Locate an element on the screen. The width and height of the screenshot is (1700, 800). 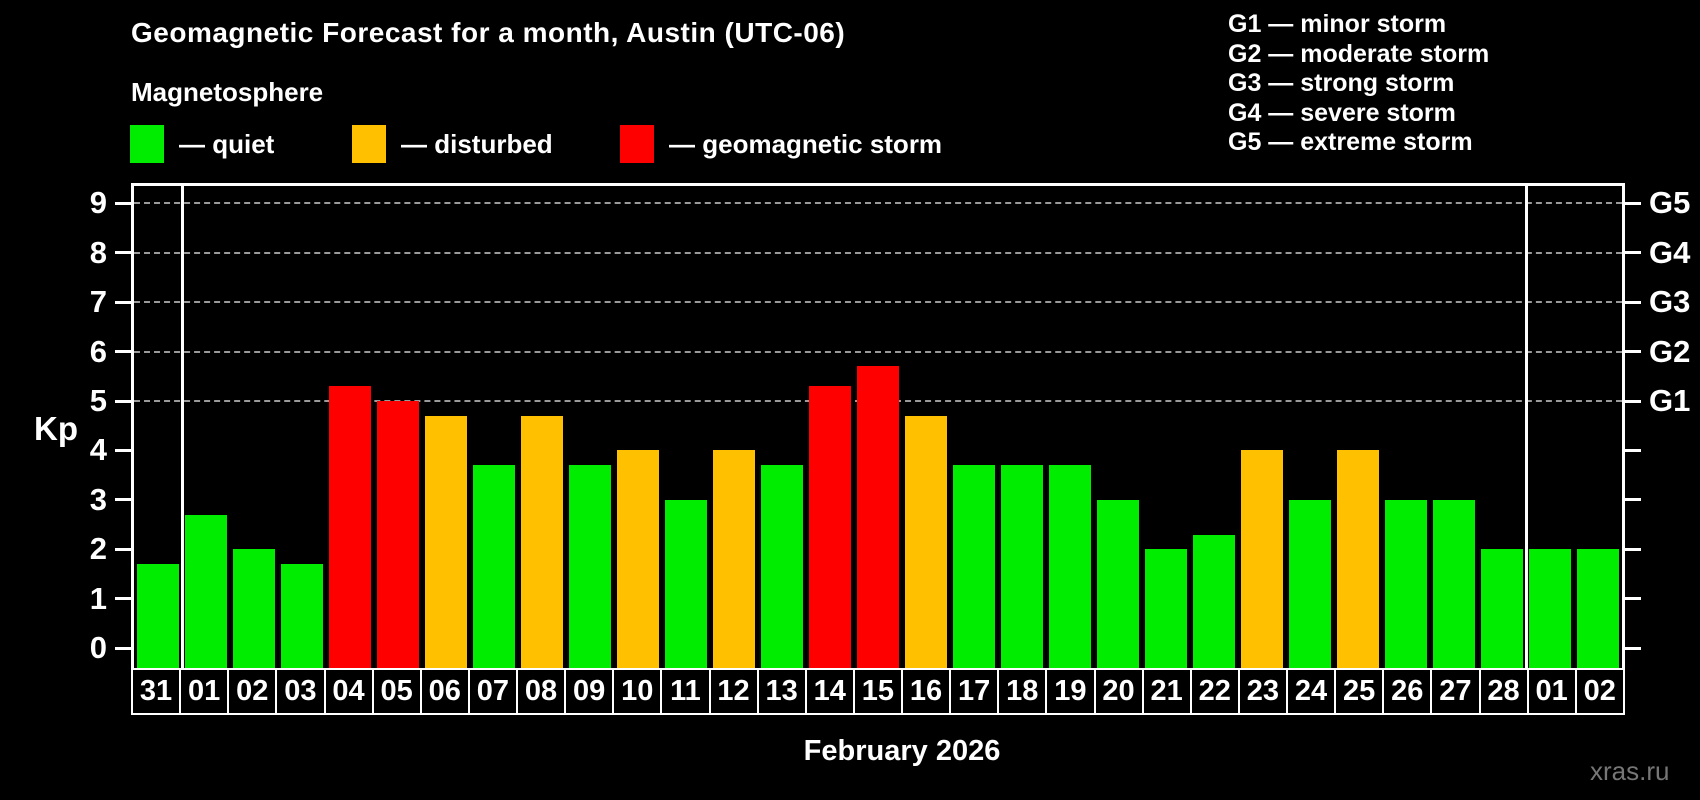
day-label-10: 10 is located at coordinates (638, 691).